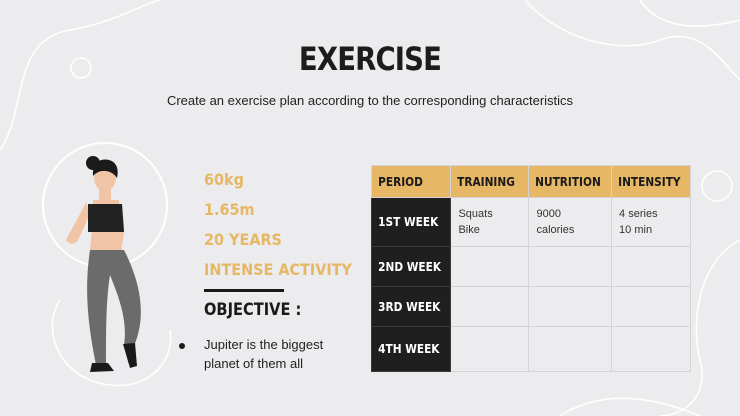  What do you see at coordinates (253, 310) in the screenshot?
I see `objective-heading: OBJECTIVE :` at bounding box center [253, 310].